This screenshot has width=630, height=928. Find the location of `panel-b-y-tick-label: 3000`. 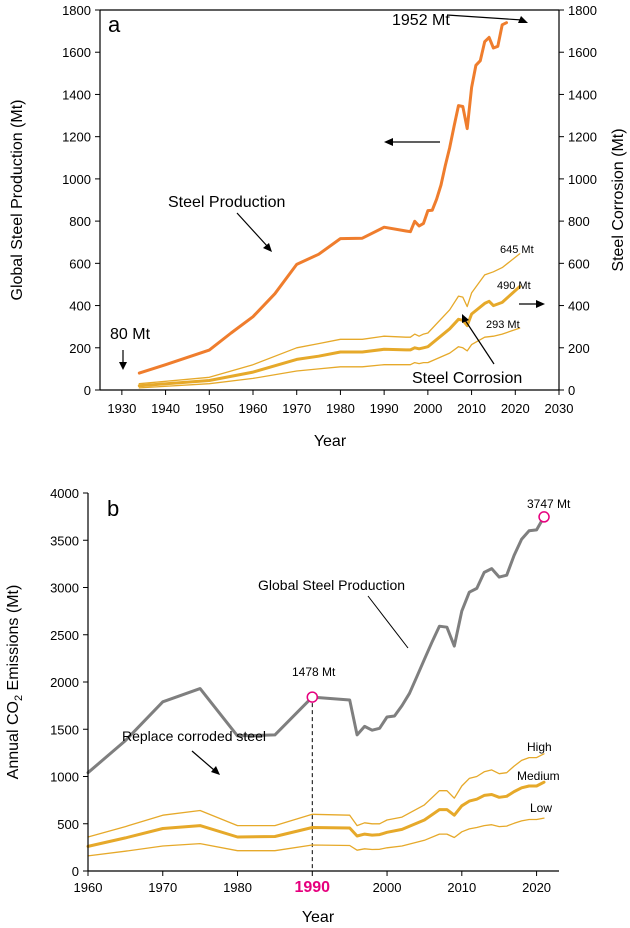

panel-b-y-tick-label: 3000 is located at coordinates (64, 588).